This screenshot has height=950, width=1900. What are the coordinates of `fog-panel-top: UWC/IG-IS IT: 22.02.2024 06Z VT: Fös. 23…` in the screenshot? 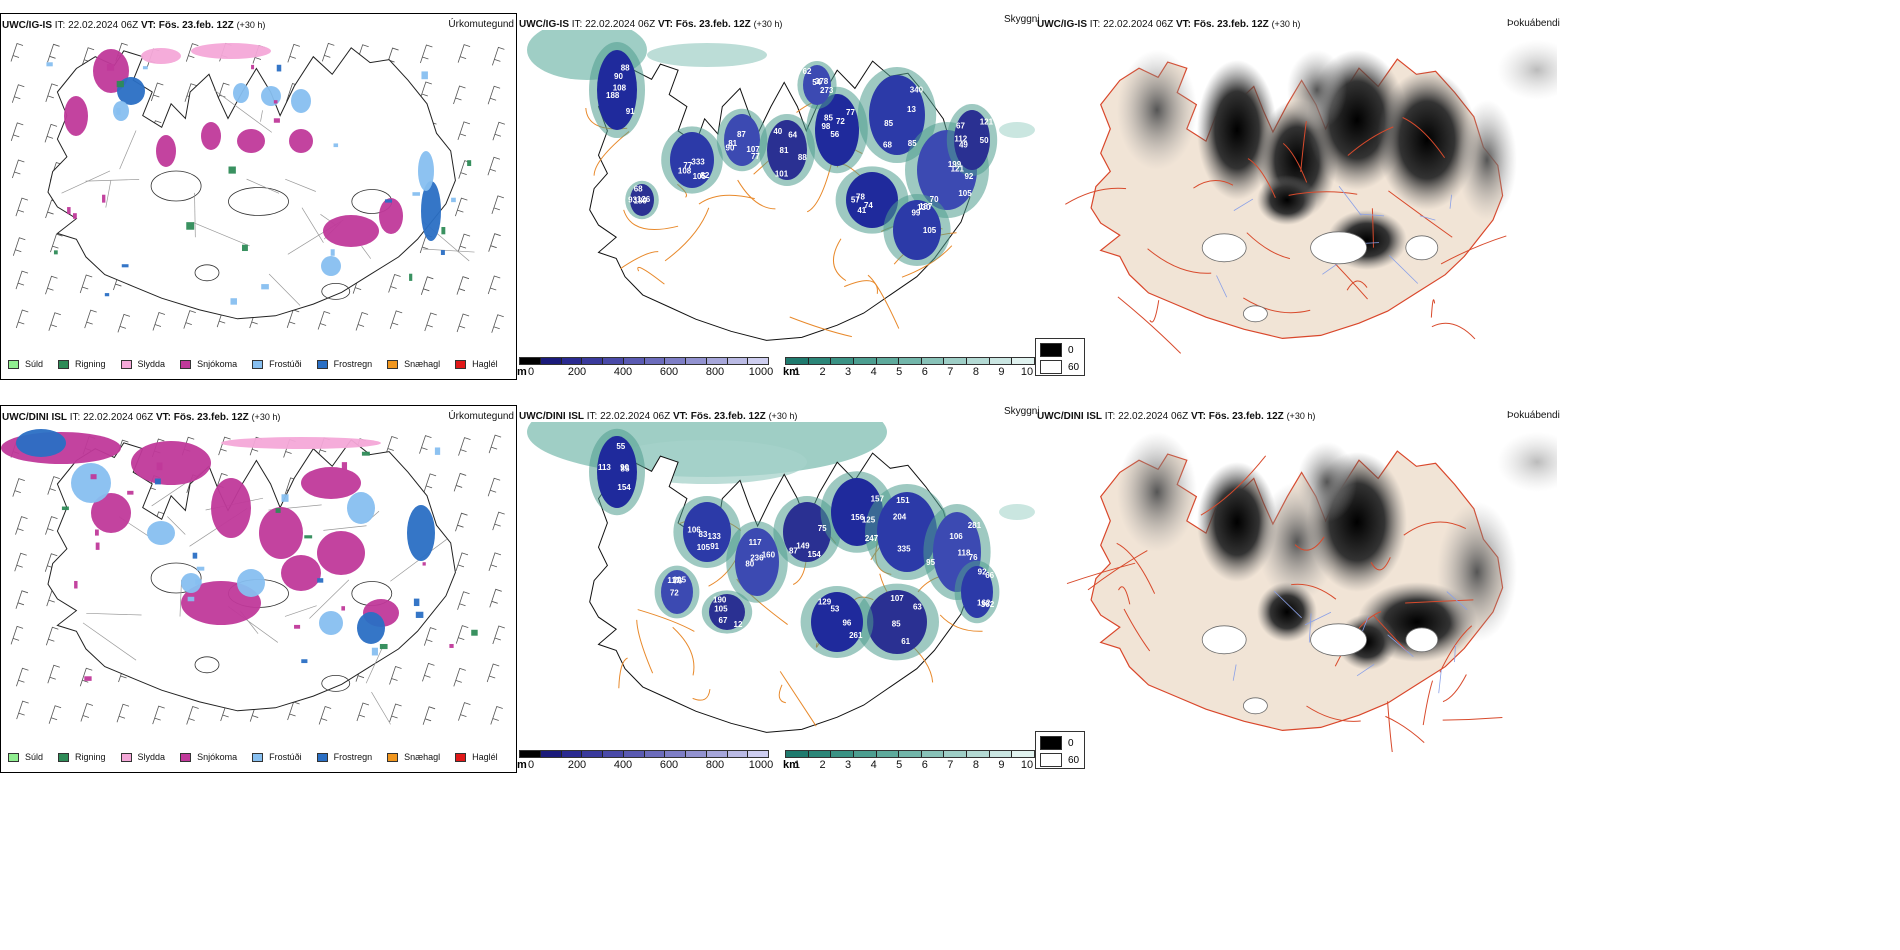 It's located at (1298, 196).